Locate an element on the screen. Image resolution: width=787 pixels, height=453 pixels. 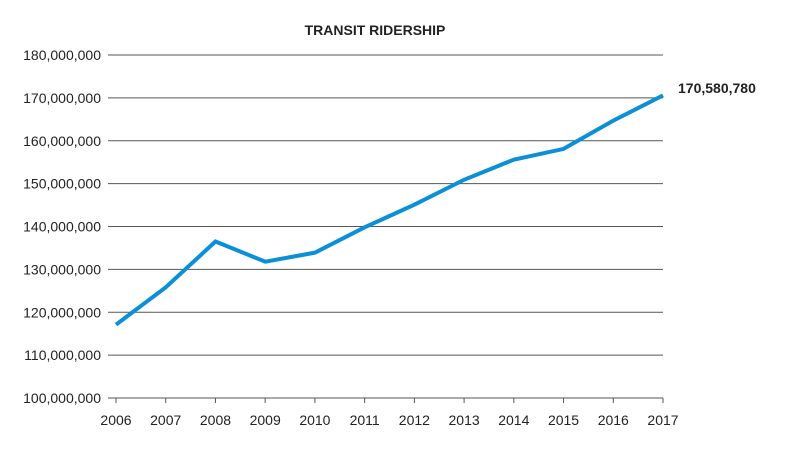
last-value-label: 170,580,780 is located at coordinates (717, 88).